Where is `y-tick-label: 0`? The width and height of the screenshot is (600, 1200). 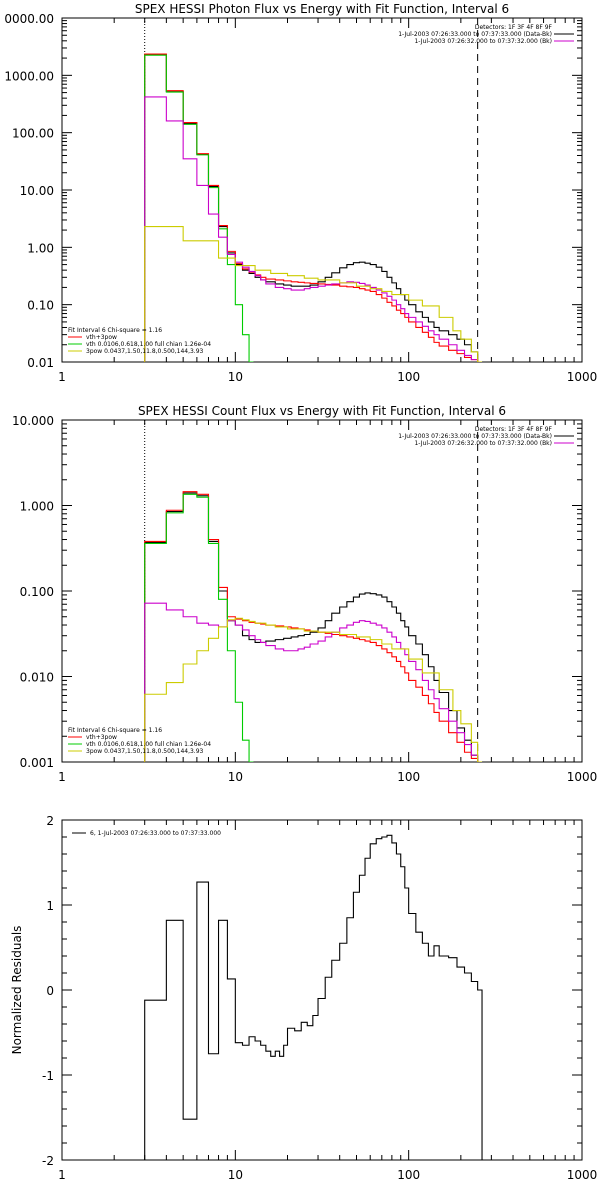 y-tick-label: 0 is located at coordinates (50, 991).